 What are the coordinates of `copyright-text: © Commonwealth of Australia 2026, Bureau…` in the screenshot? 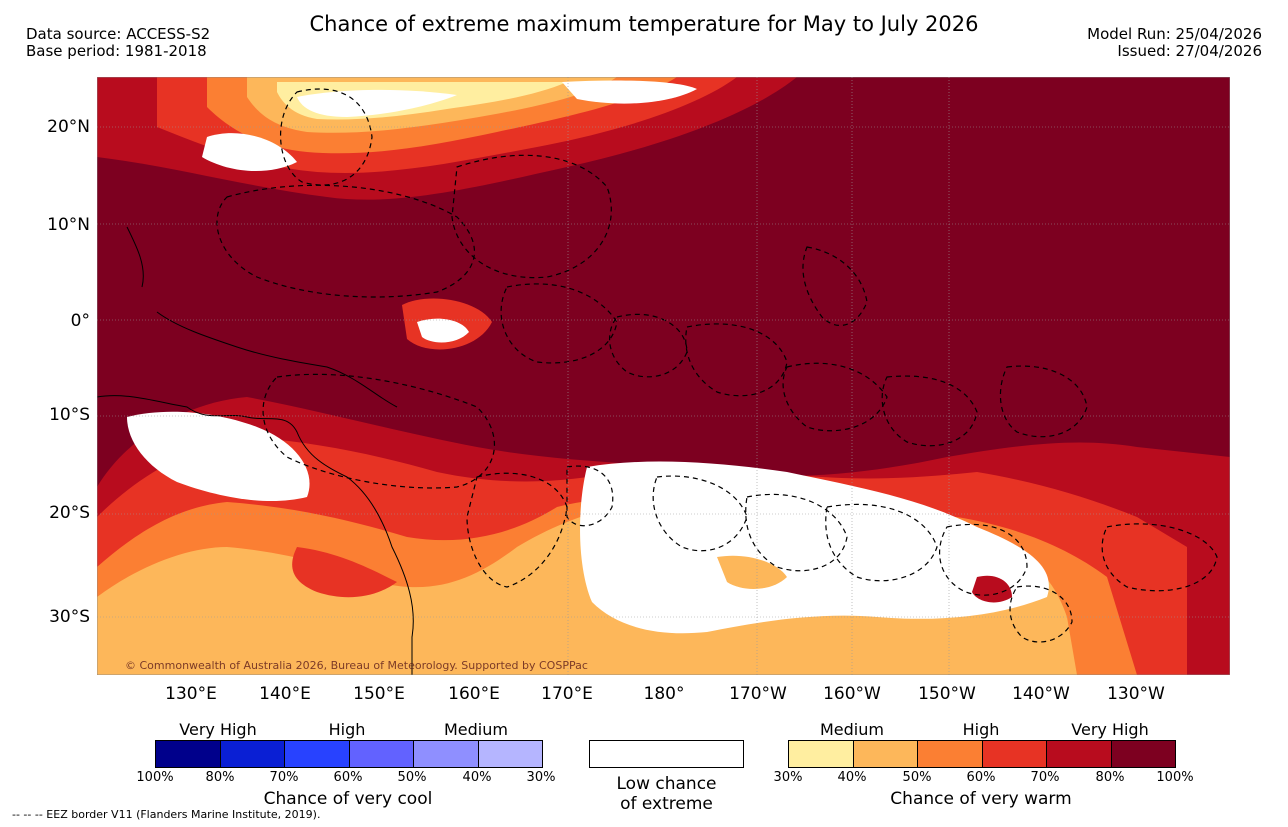 It's located at (356, 665).